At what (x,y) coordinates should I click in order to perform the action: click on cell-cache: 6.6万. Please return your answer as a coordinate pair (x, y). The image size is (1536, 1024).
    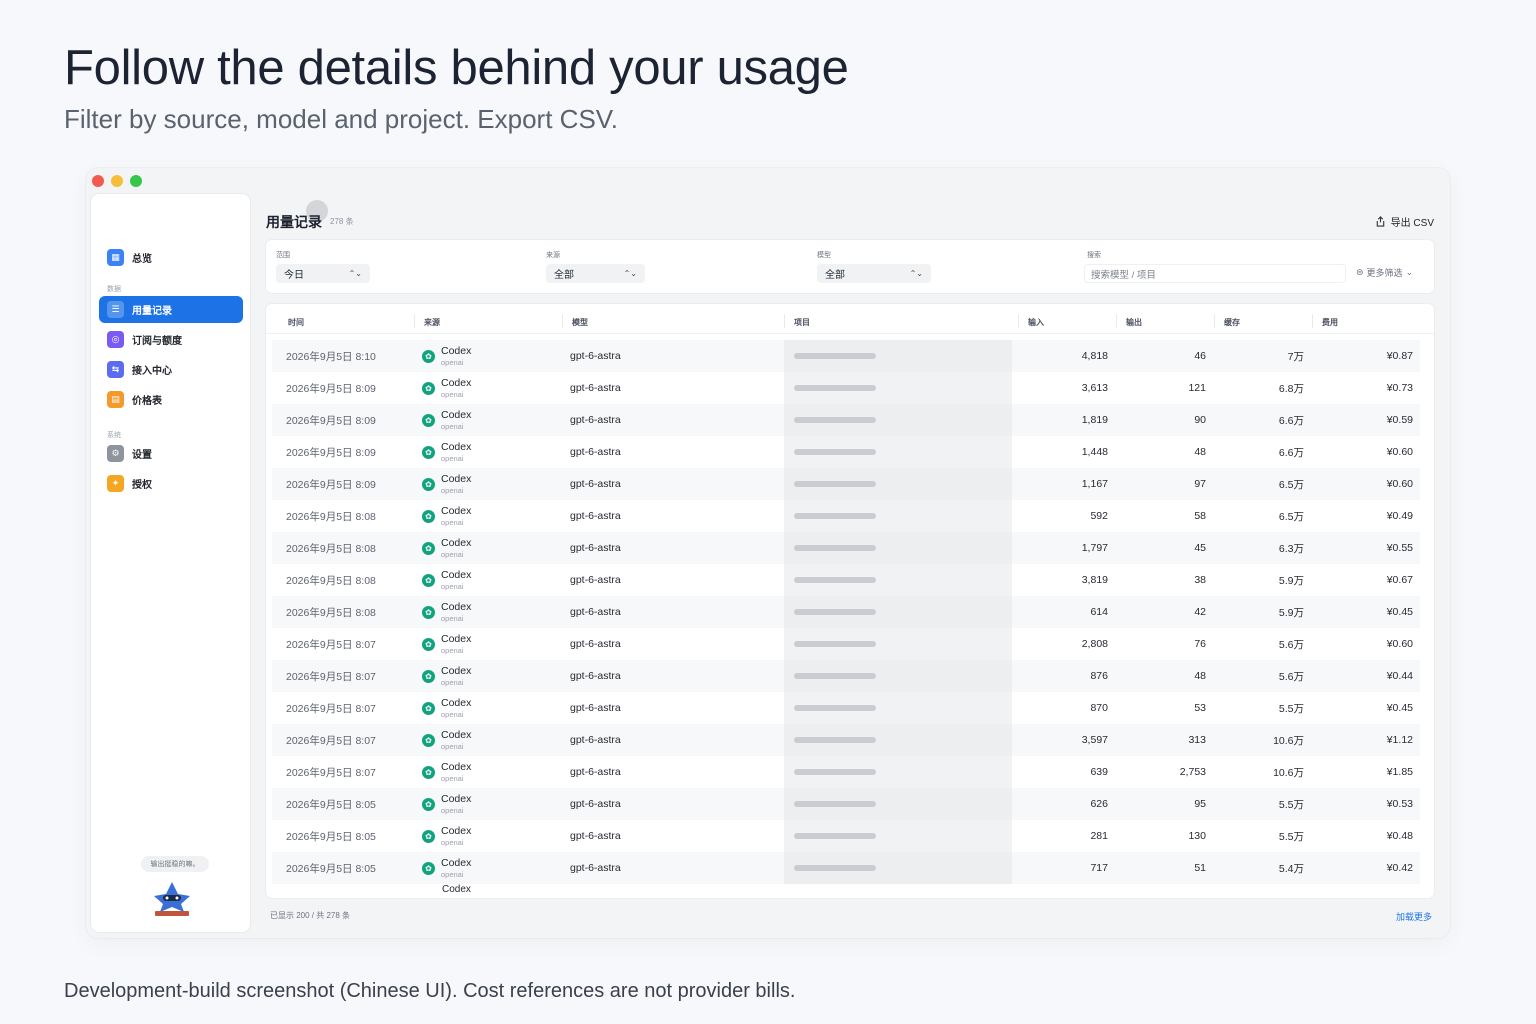
    Looking at the image, I should click on (1291, 452).